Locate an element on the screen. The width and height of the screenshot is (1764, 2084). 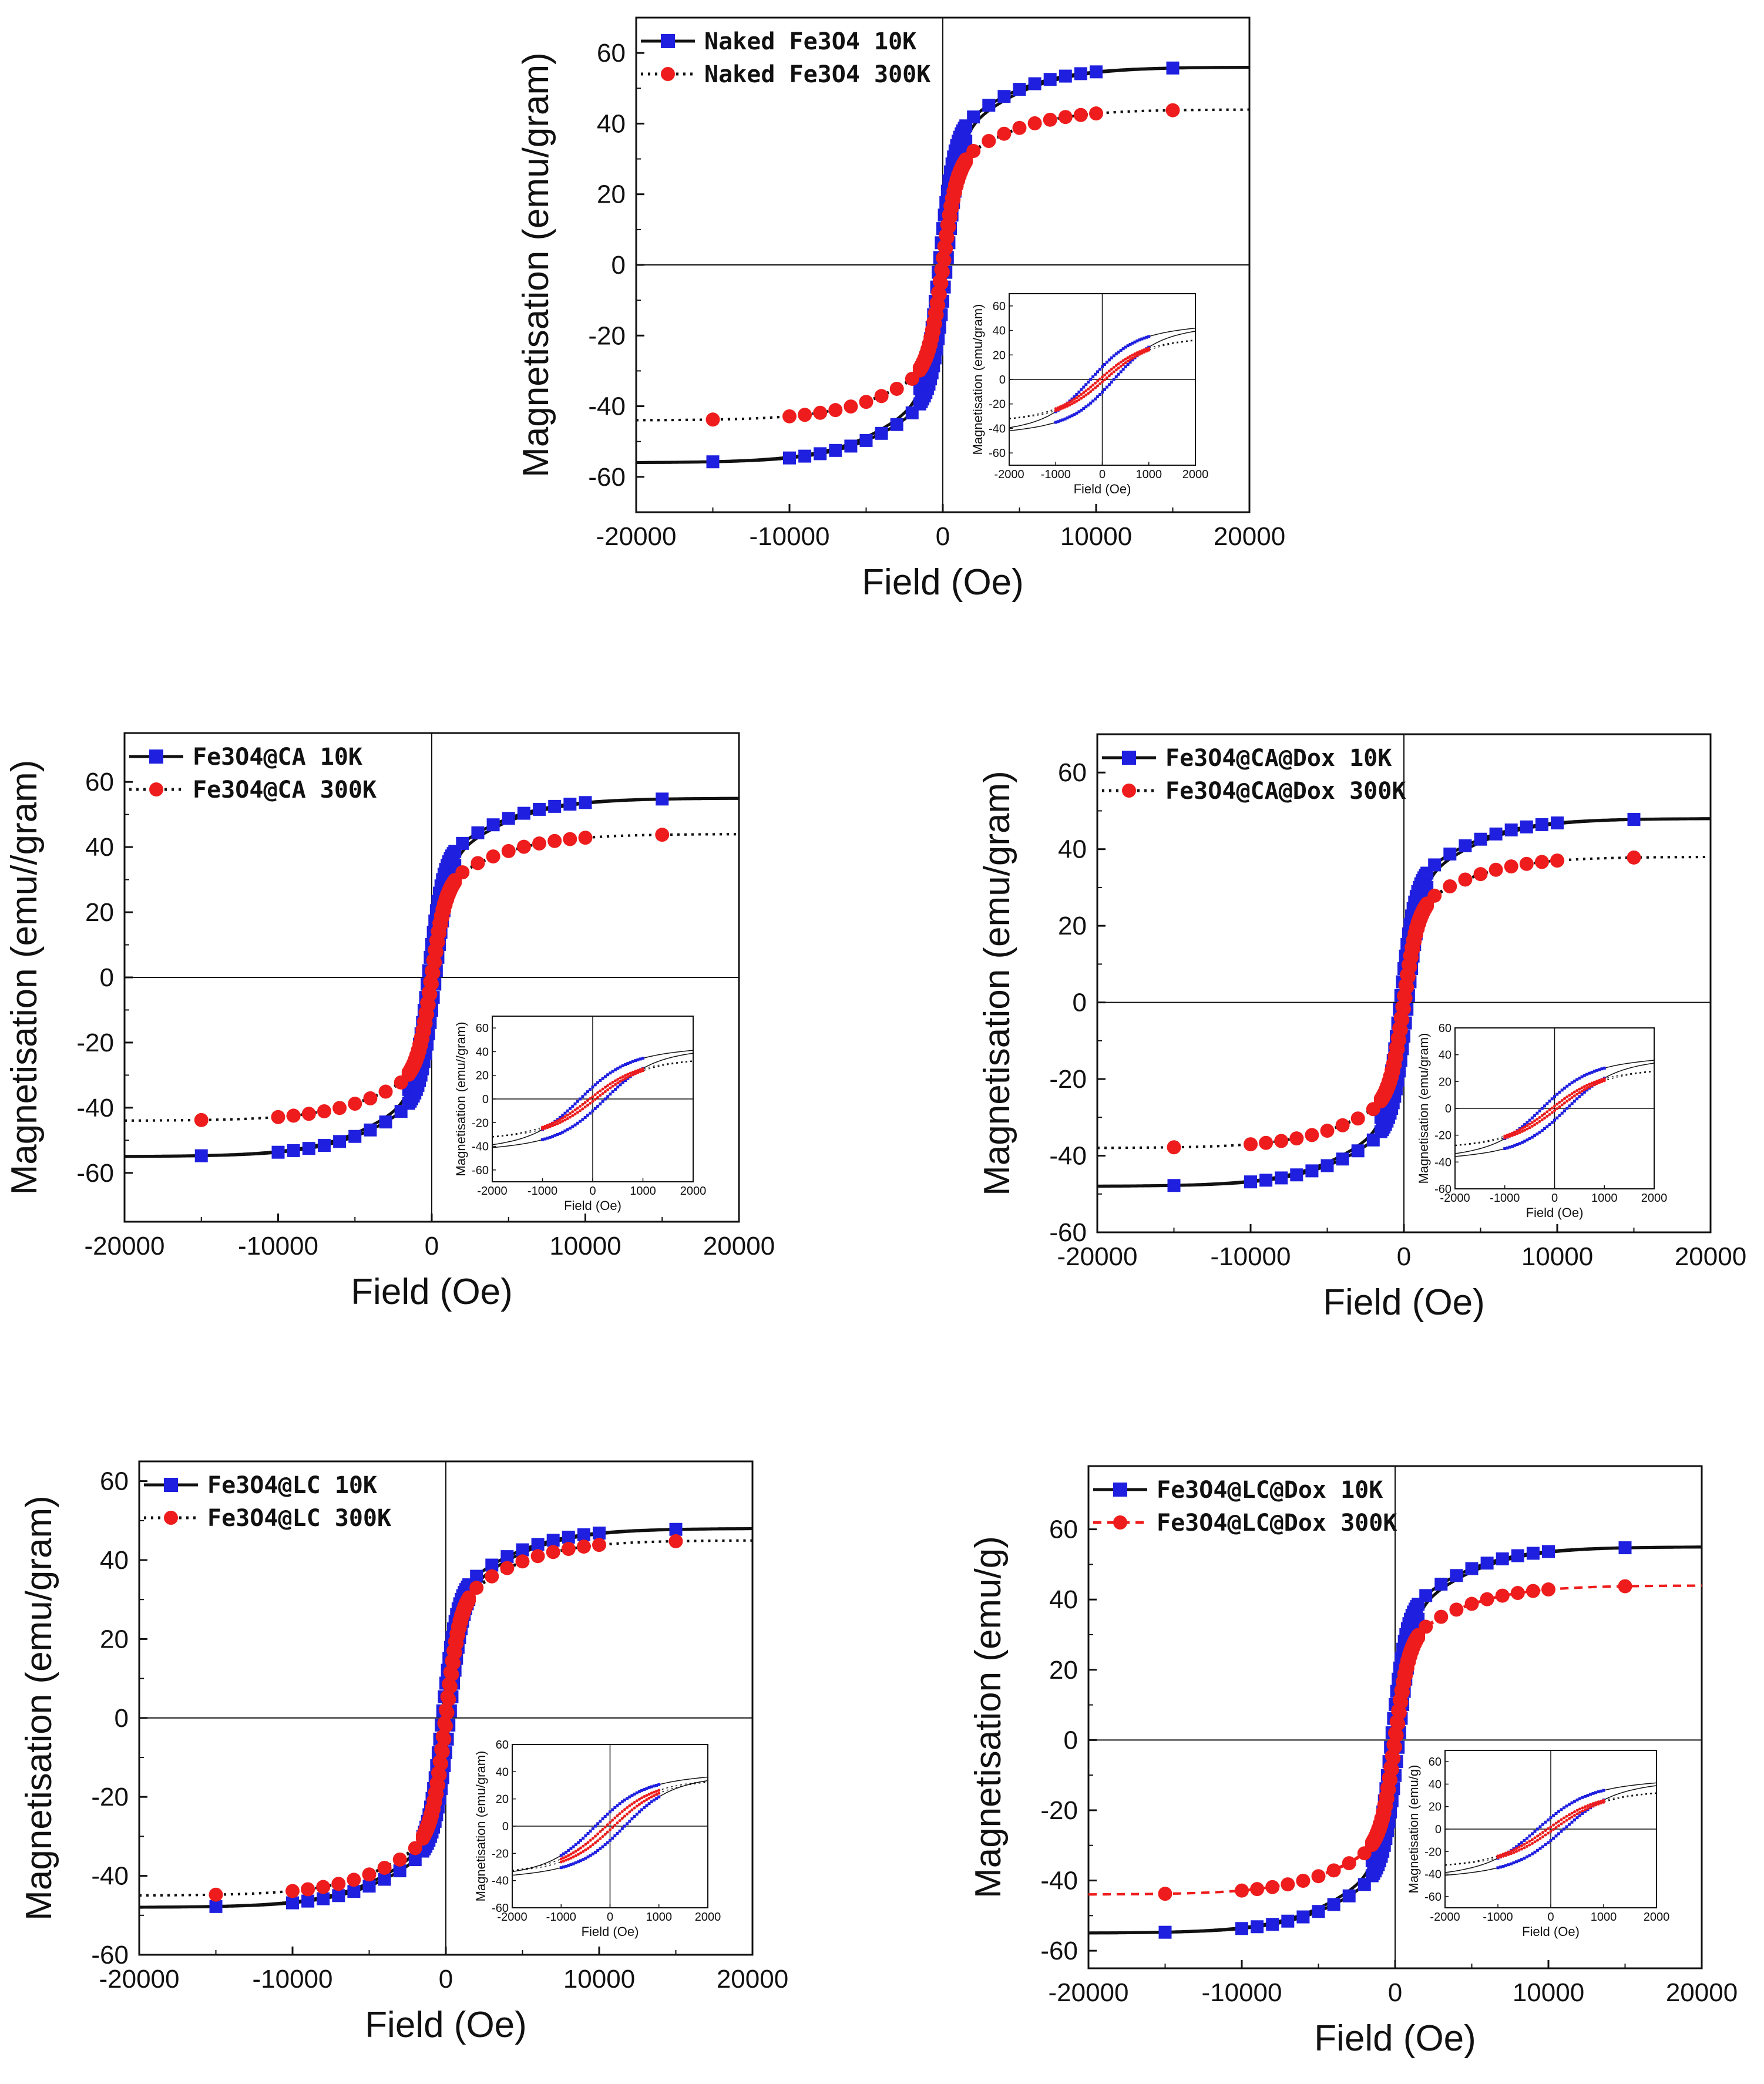
inset-y-tick-label: 0 is located at coordinates (1438, 1829).